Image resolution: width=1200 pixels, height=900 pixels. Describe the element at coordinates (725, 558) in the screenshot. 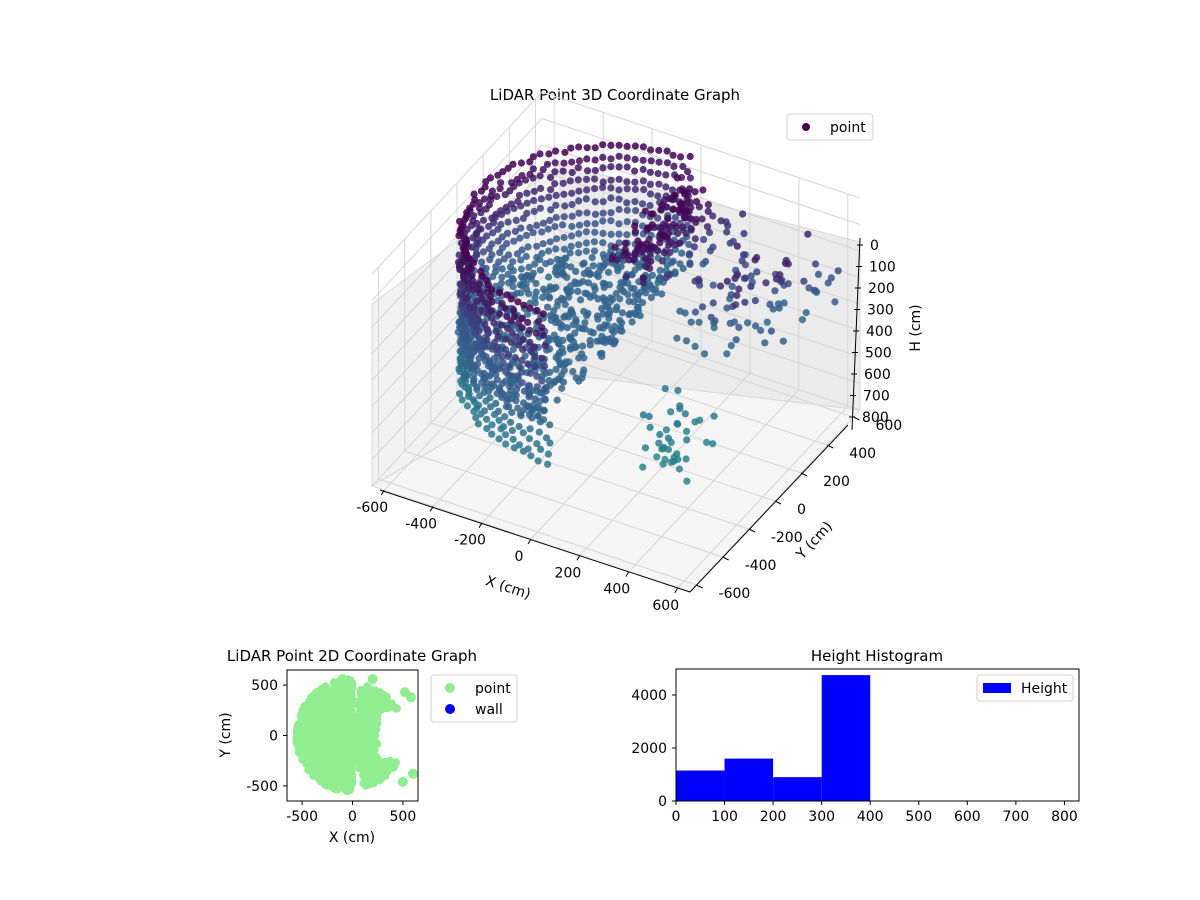

I see `y-tick-3d` at that location.